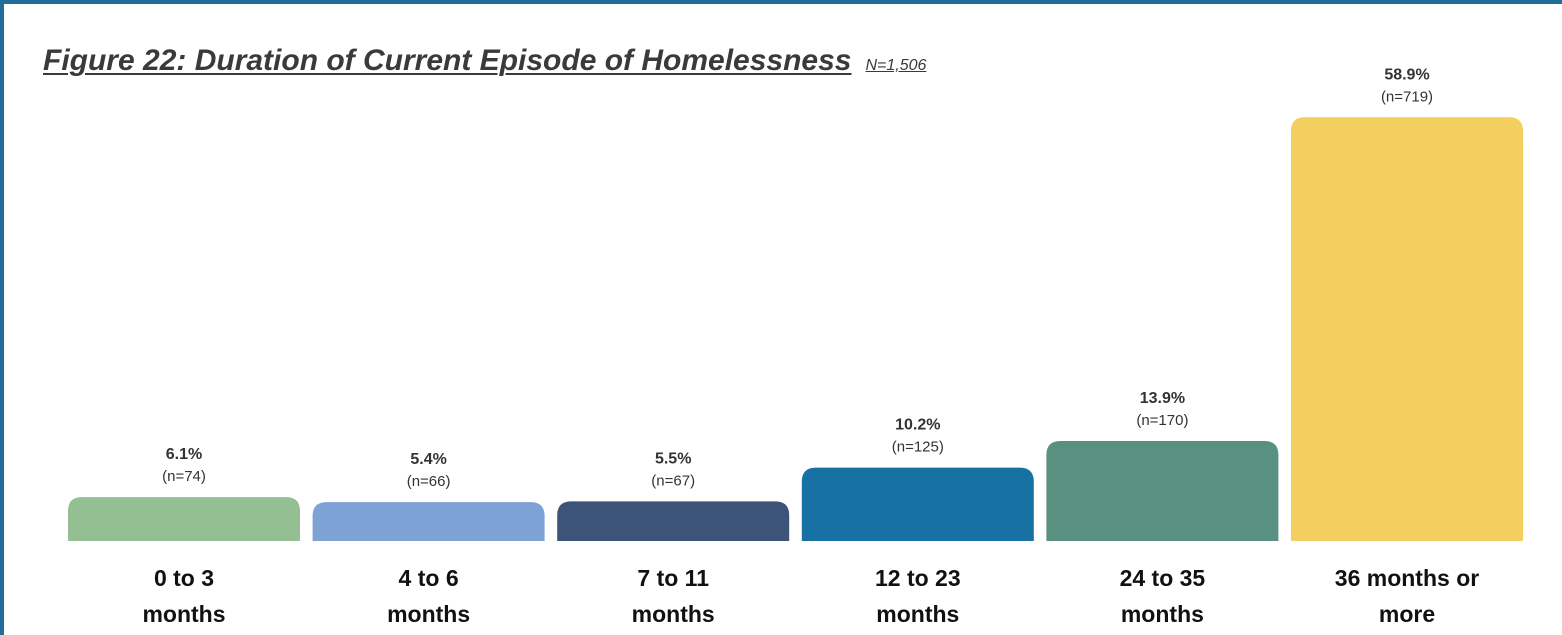  I want to click on count-label: (n=67), so click(673, 480).